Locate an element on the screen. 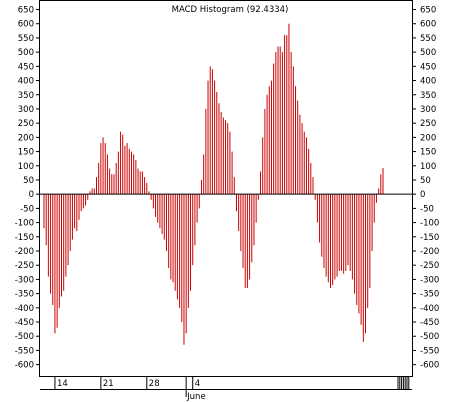 This screenshot has width=457, height=402. month-label: June is located at coordinates (196, 397).